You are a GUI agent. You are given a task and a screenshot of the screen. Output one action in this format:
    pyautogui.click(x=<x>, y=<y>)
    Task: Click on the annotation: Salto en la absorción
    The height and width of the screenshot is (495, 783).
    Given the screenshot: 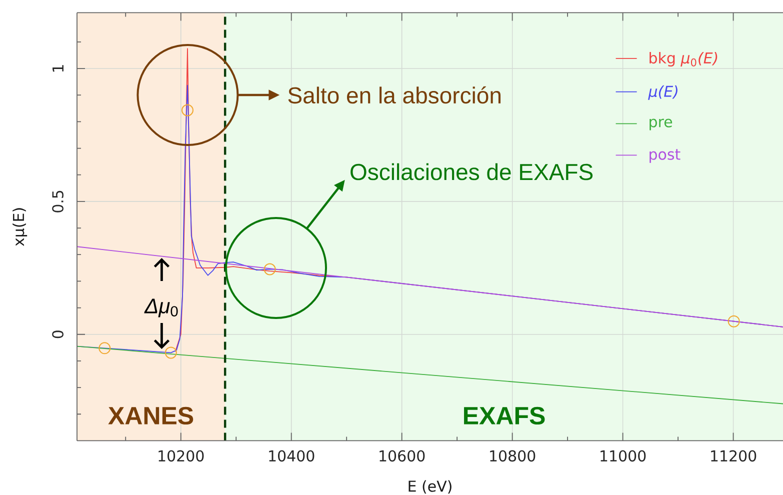 What is the action you would take?
    pyautogui.click(x=394, y=95)
    